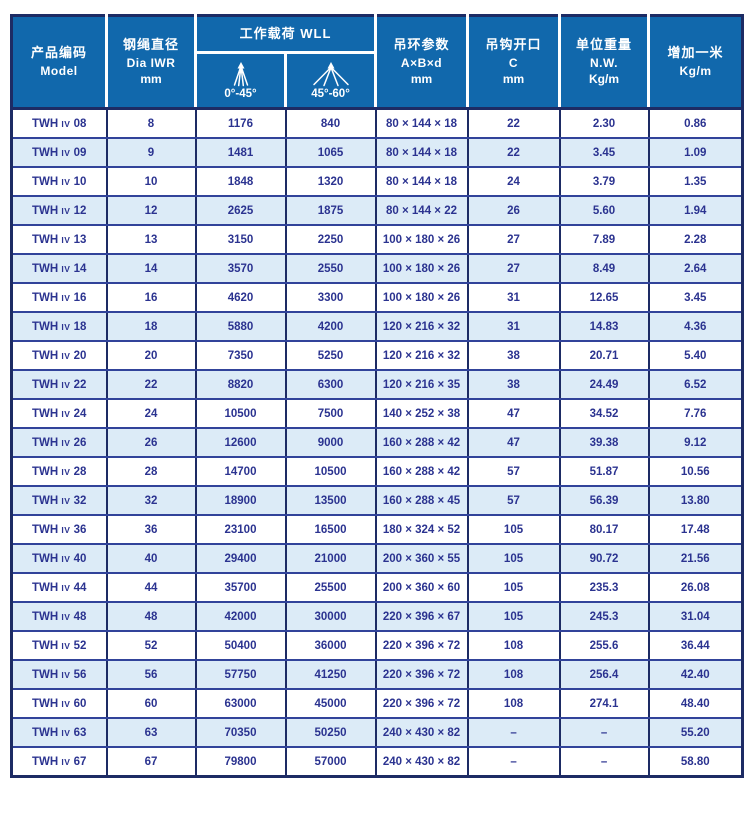 Image resolution: width=750 pixels, height=816 pixels. Describe the element at coordinates (695, 53) in the screenshot. I see `header-extra-zh: 增加一米` at that location.